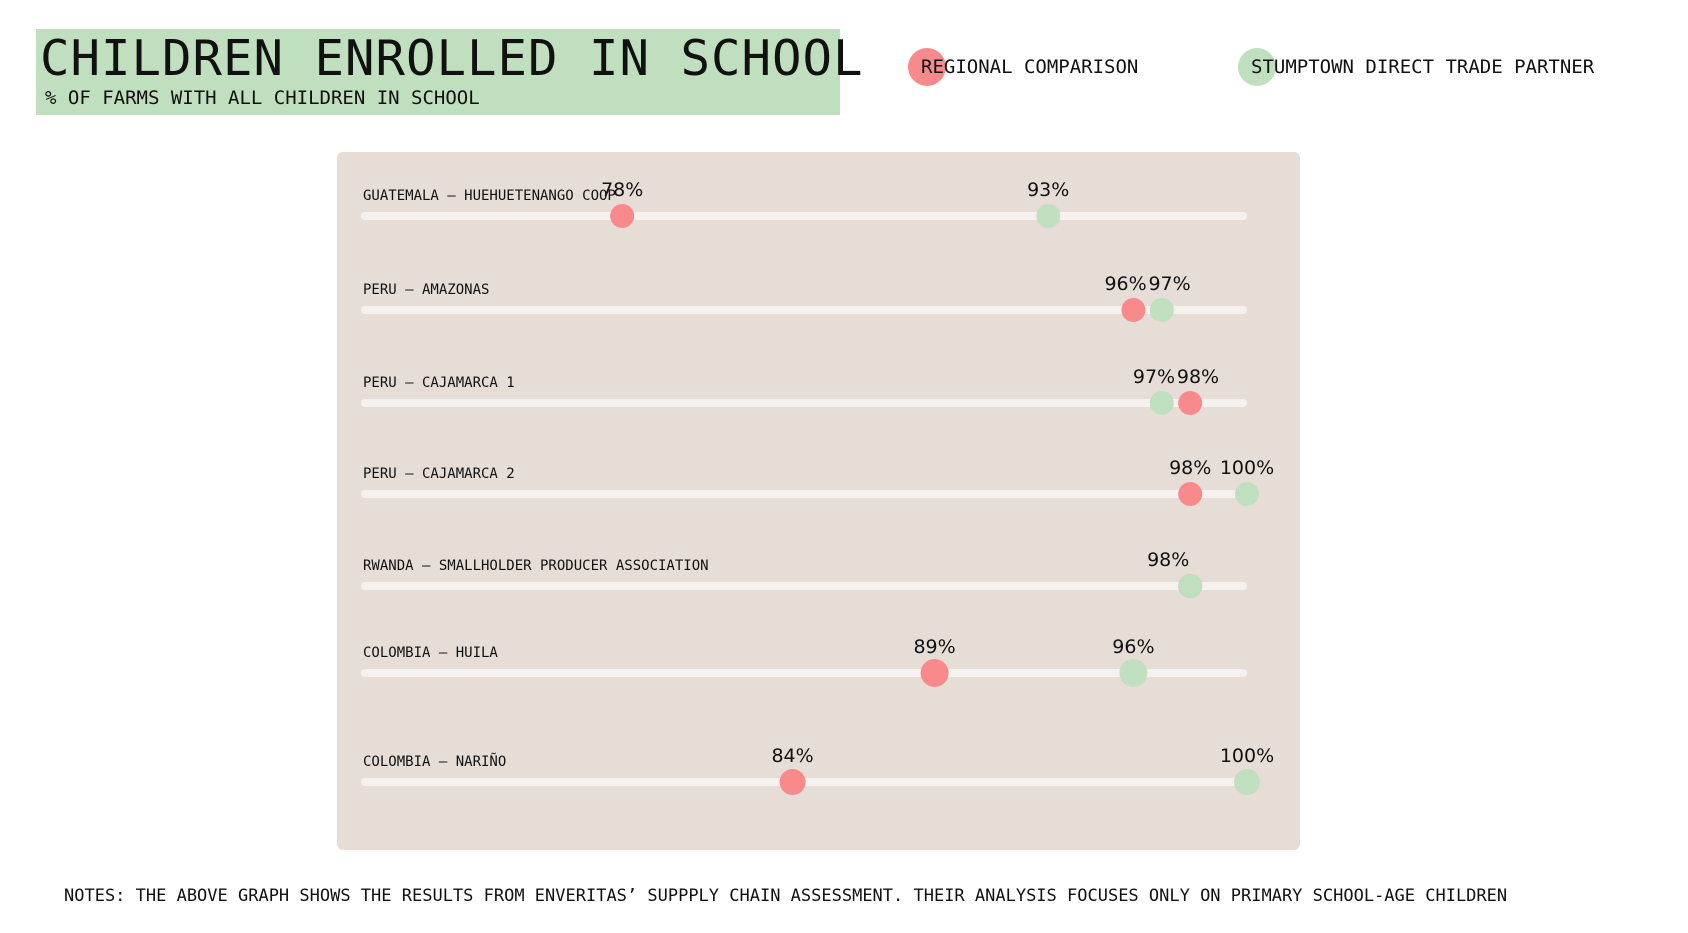 This screenshot has height=933, width=1688. Describe the element at coordinates (452, 58) in the screenshot. I see `chart-title: CHILDREN ENROLLED IN SCHOOL` at that location.